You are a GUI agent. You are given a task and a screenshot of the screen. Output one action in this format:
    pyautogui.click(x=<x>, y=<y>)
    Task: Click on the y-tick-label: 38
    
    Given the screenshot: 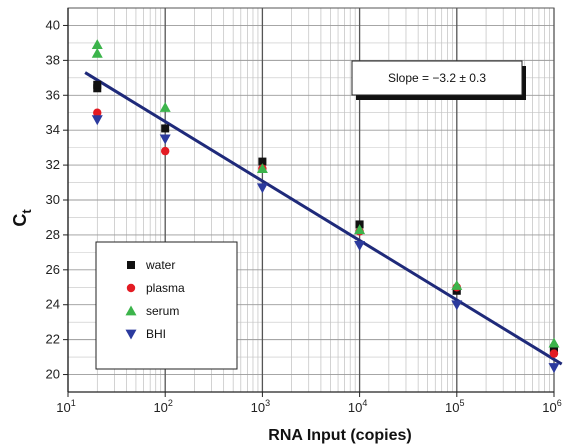 What is the action you would take?
    pyautogui.click(x=53, y=59)
    